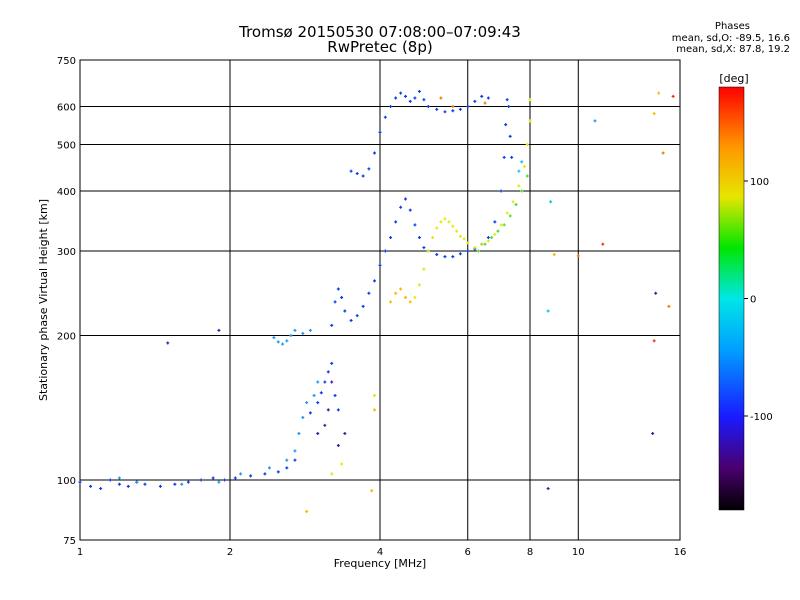 Image resolution: width=800 pixels, height=600 pixels. What do you see at coordinates (468, 552) in the screenshot?
I see `x-tick-label: 6` at bounding box center [468, 552].